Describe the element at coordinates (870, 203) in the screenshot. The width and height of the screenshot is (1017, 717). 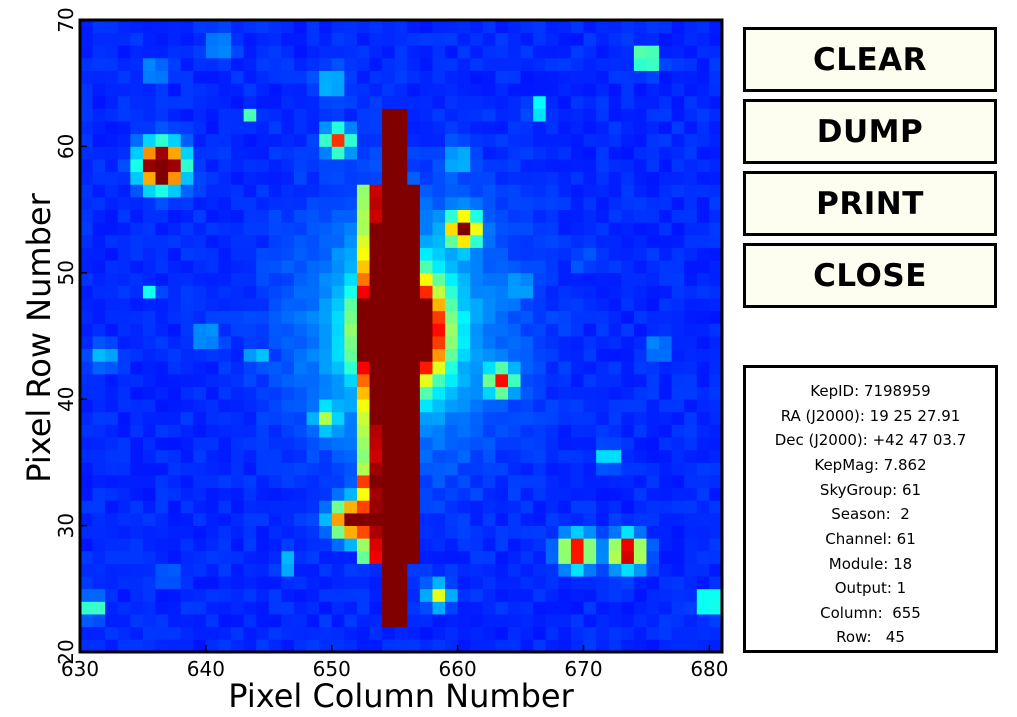
I see `print-button: PRINT` at that location.